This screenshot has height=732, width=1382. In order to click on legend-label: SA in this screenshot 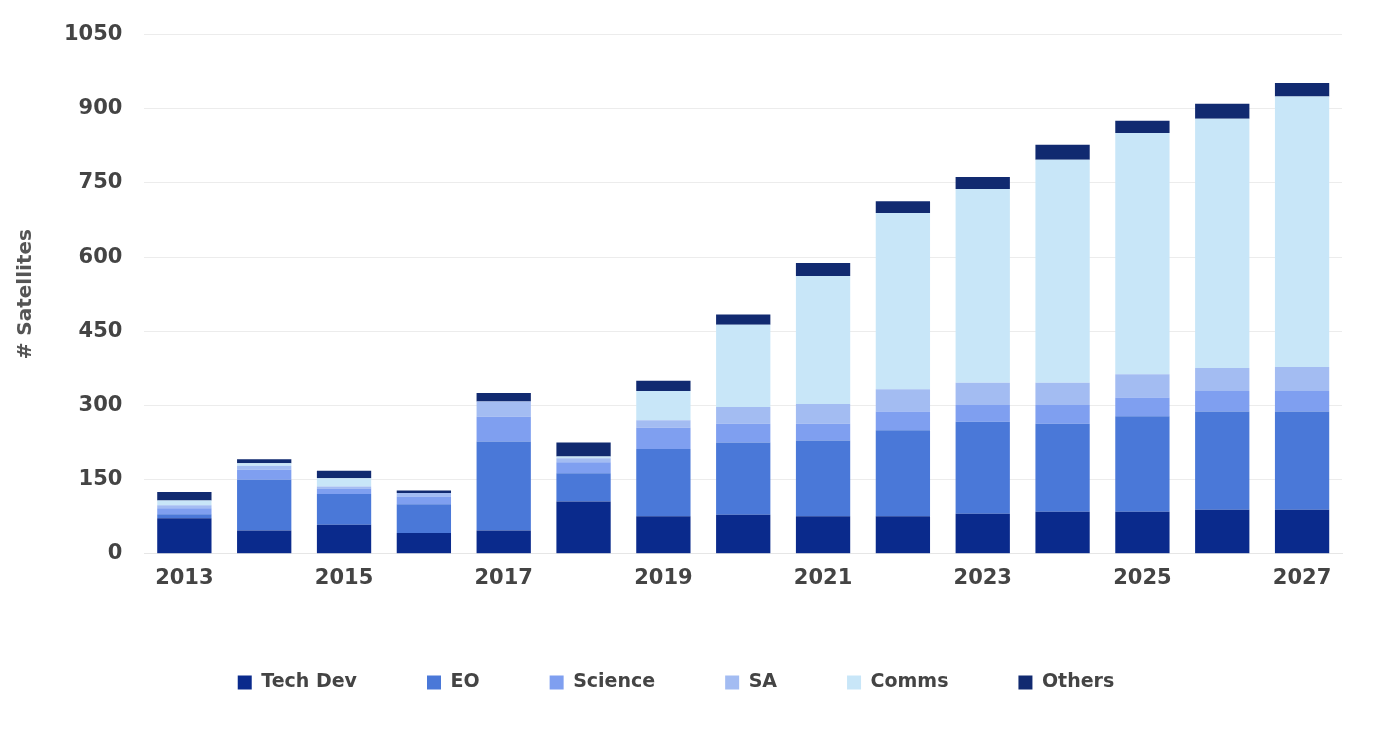, I will do `click(763, 680)`.